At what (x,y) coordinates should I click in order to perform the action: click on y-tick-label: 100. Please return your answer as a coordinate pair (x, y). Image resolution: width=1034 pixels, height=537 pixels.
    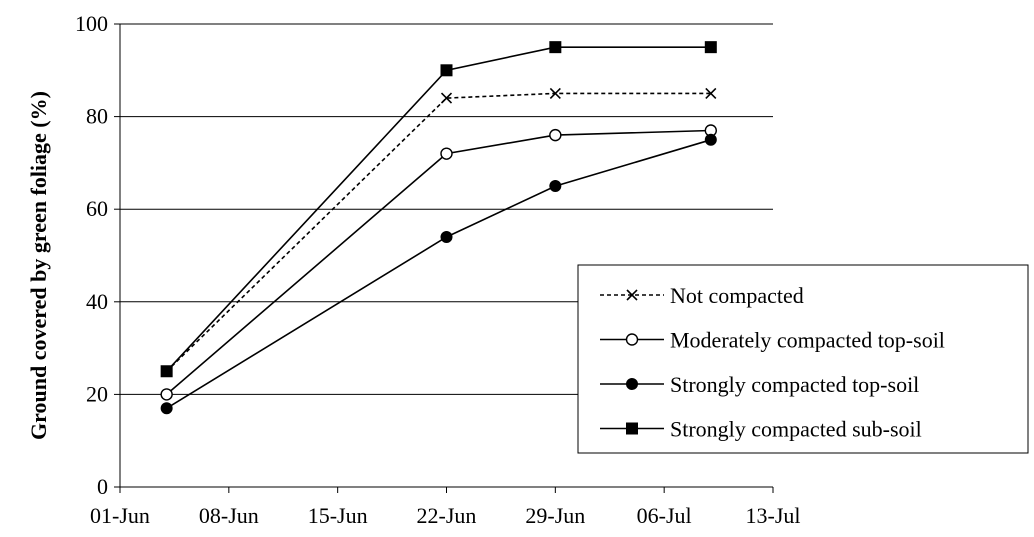
    Looking at the image, I should click on (91, 23).